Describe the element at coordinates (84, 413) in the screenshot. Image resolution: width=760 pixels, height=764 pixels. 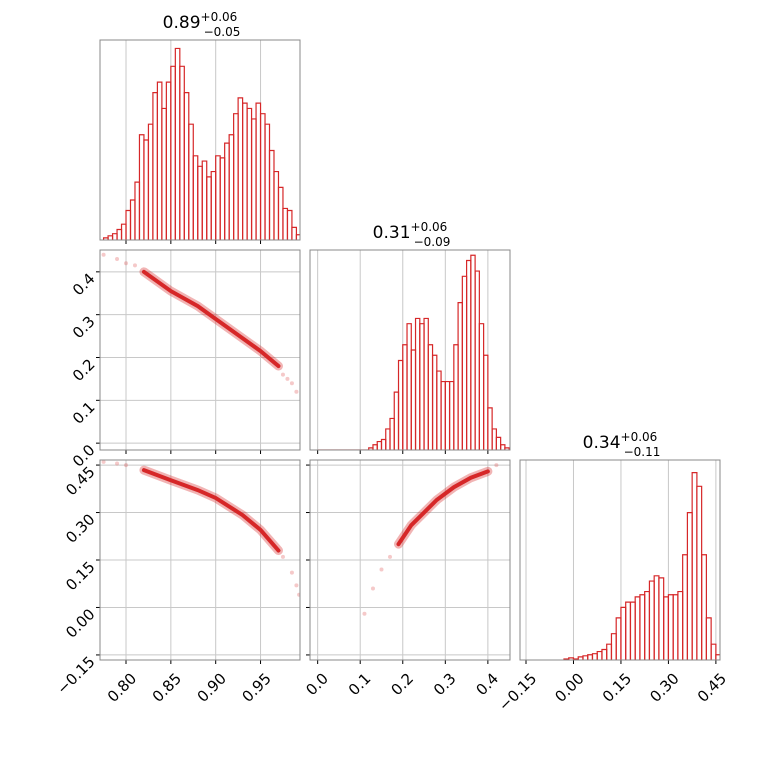
I see `y-tick-label: 0.1` at that location.